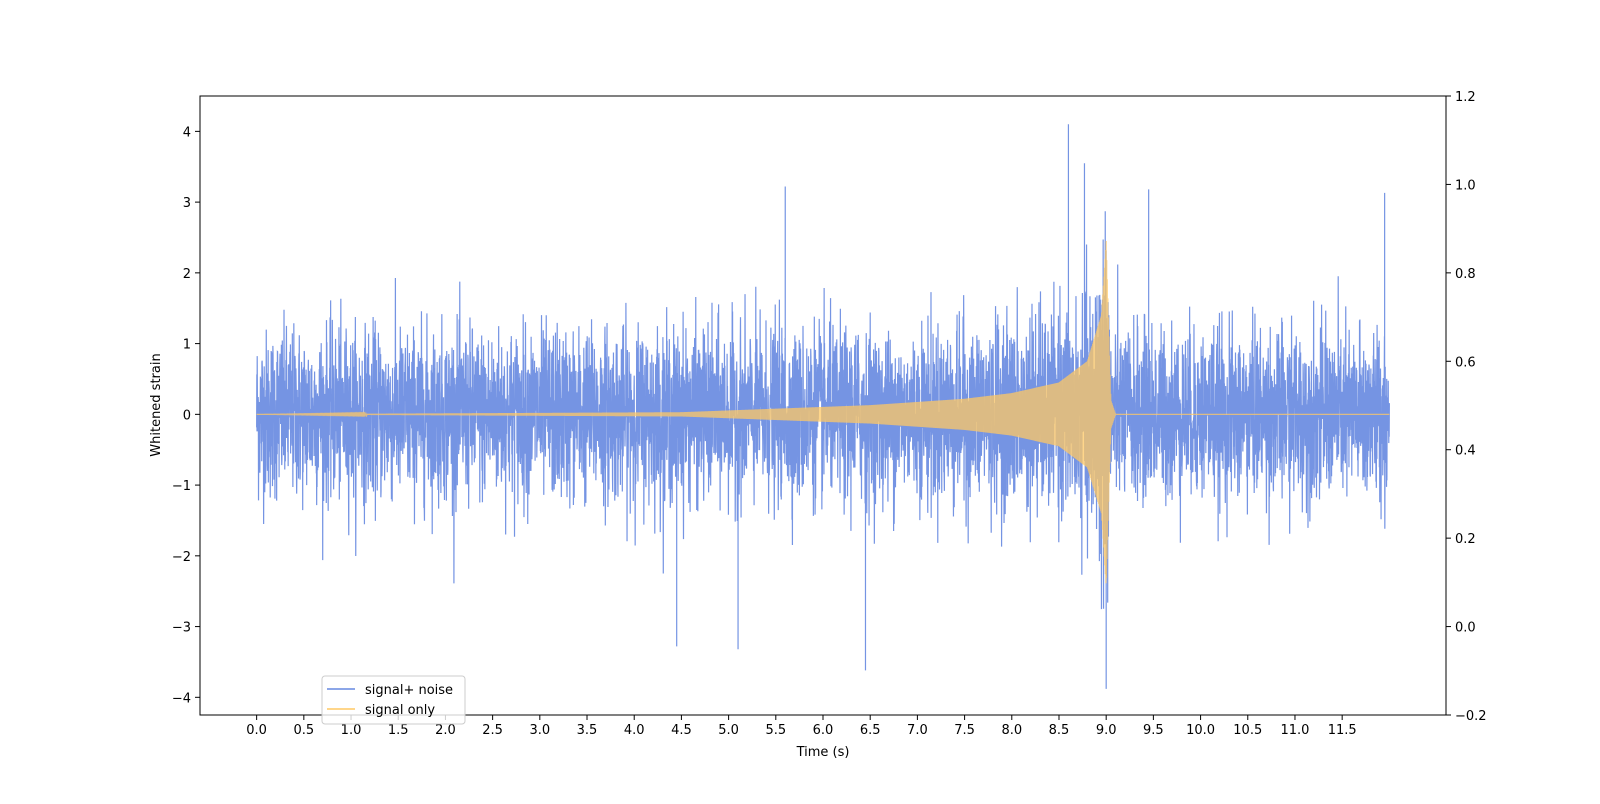 The width and height of the screenshot is (1600, 804). Describe the element at coordinates (823, 752) in the screenshot. I see `x-axis-label: Time (s)` at that location.